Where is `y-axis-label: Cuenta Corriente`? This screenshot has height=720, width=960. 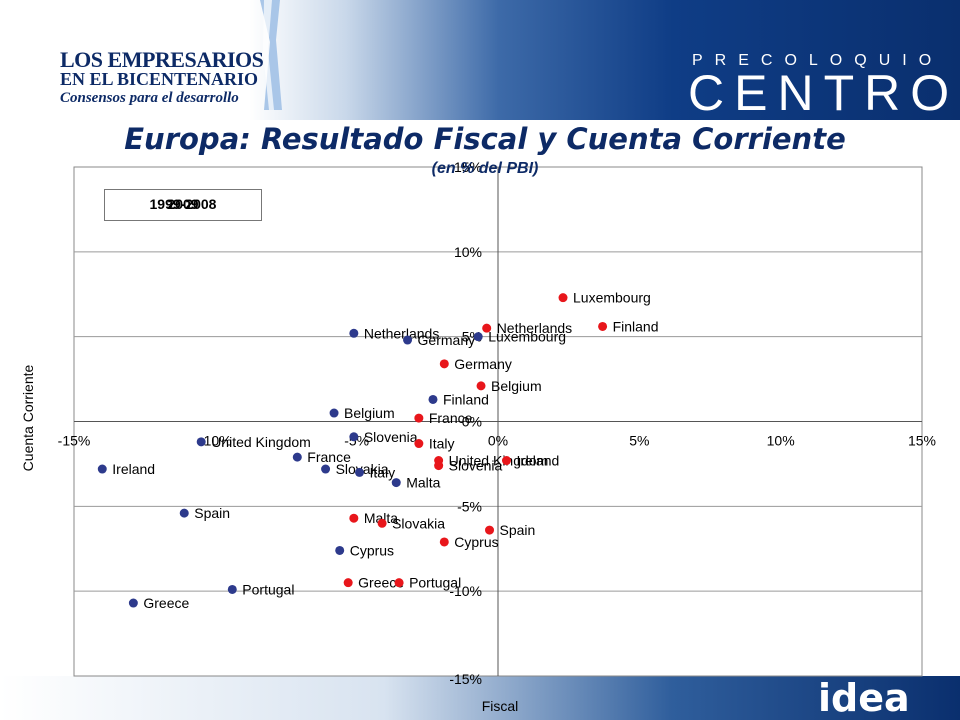
y-axis-label: Cuenta Corriente is located at coordinates (28, 418).